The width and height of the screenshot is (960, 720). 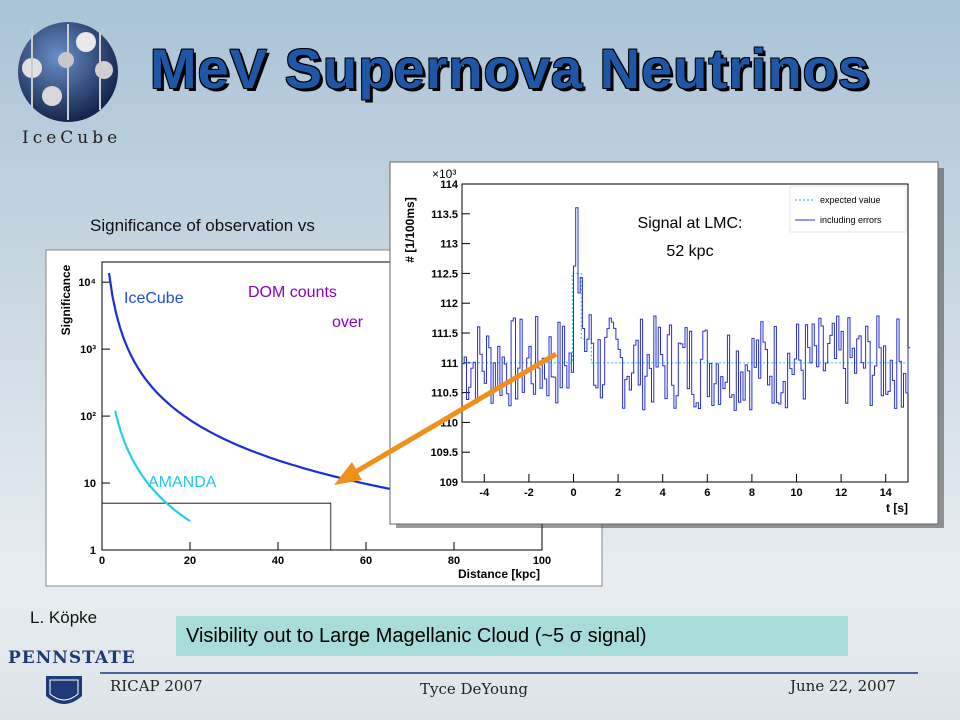 What do you see at coordinates (156, 686) in the screenshot?
I see `footer-conference: RICAP 2007` at bounding box center [156, 686].